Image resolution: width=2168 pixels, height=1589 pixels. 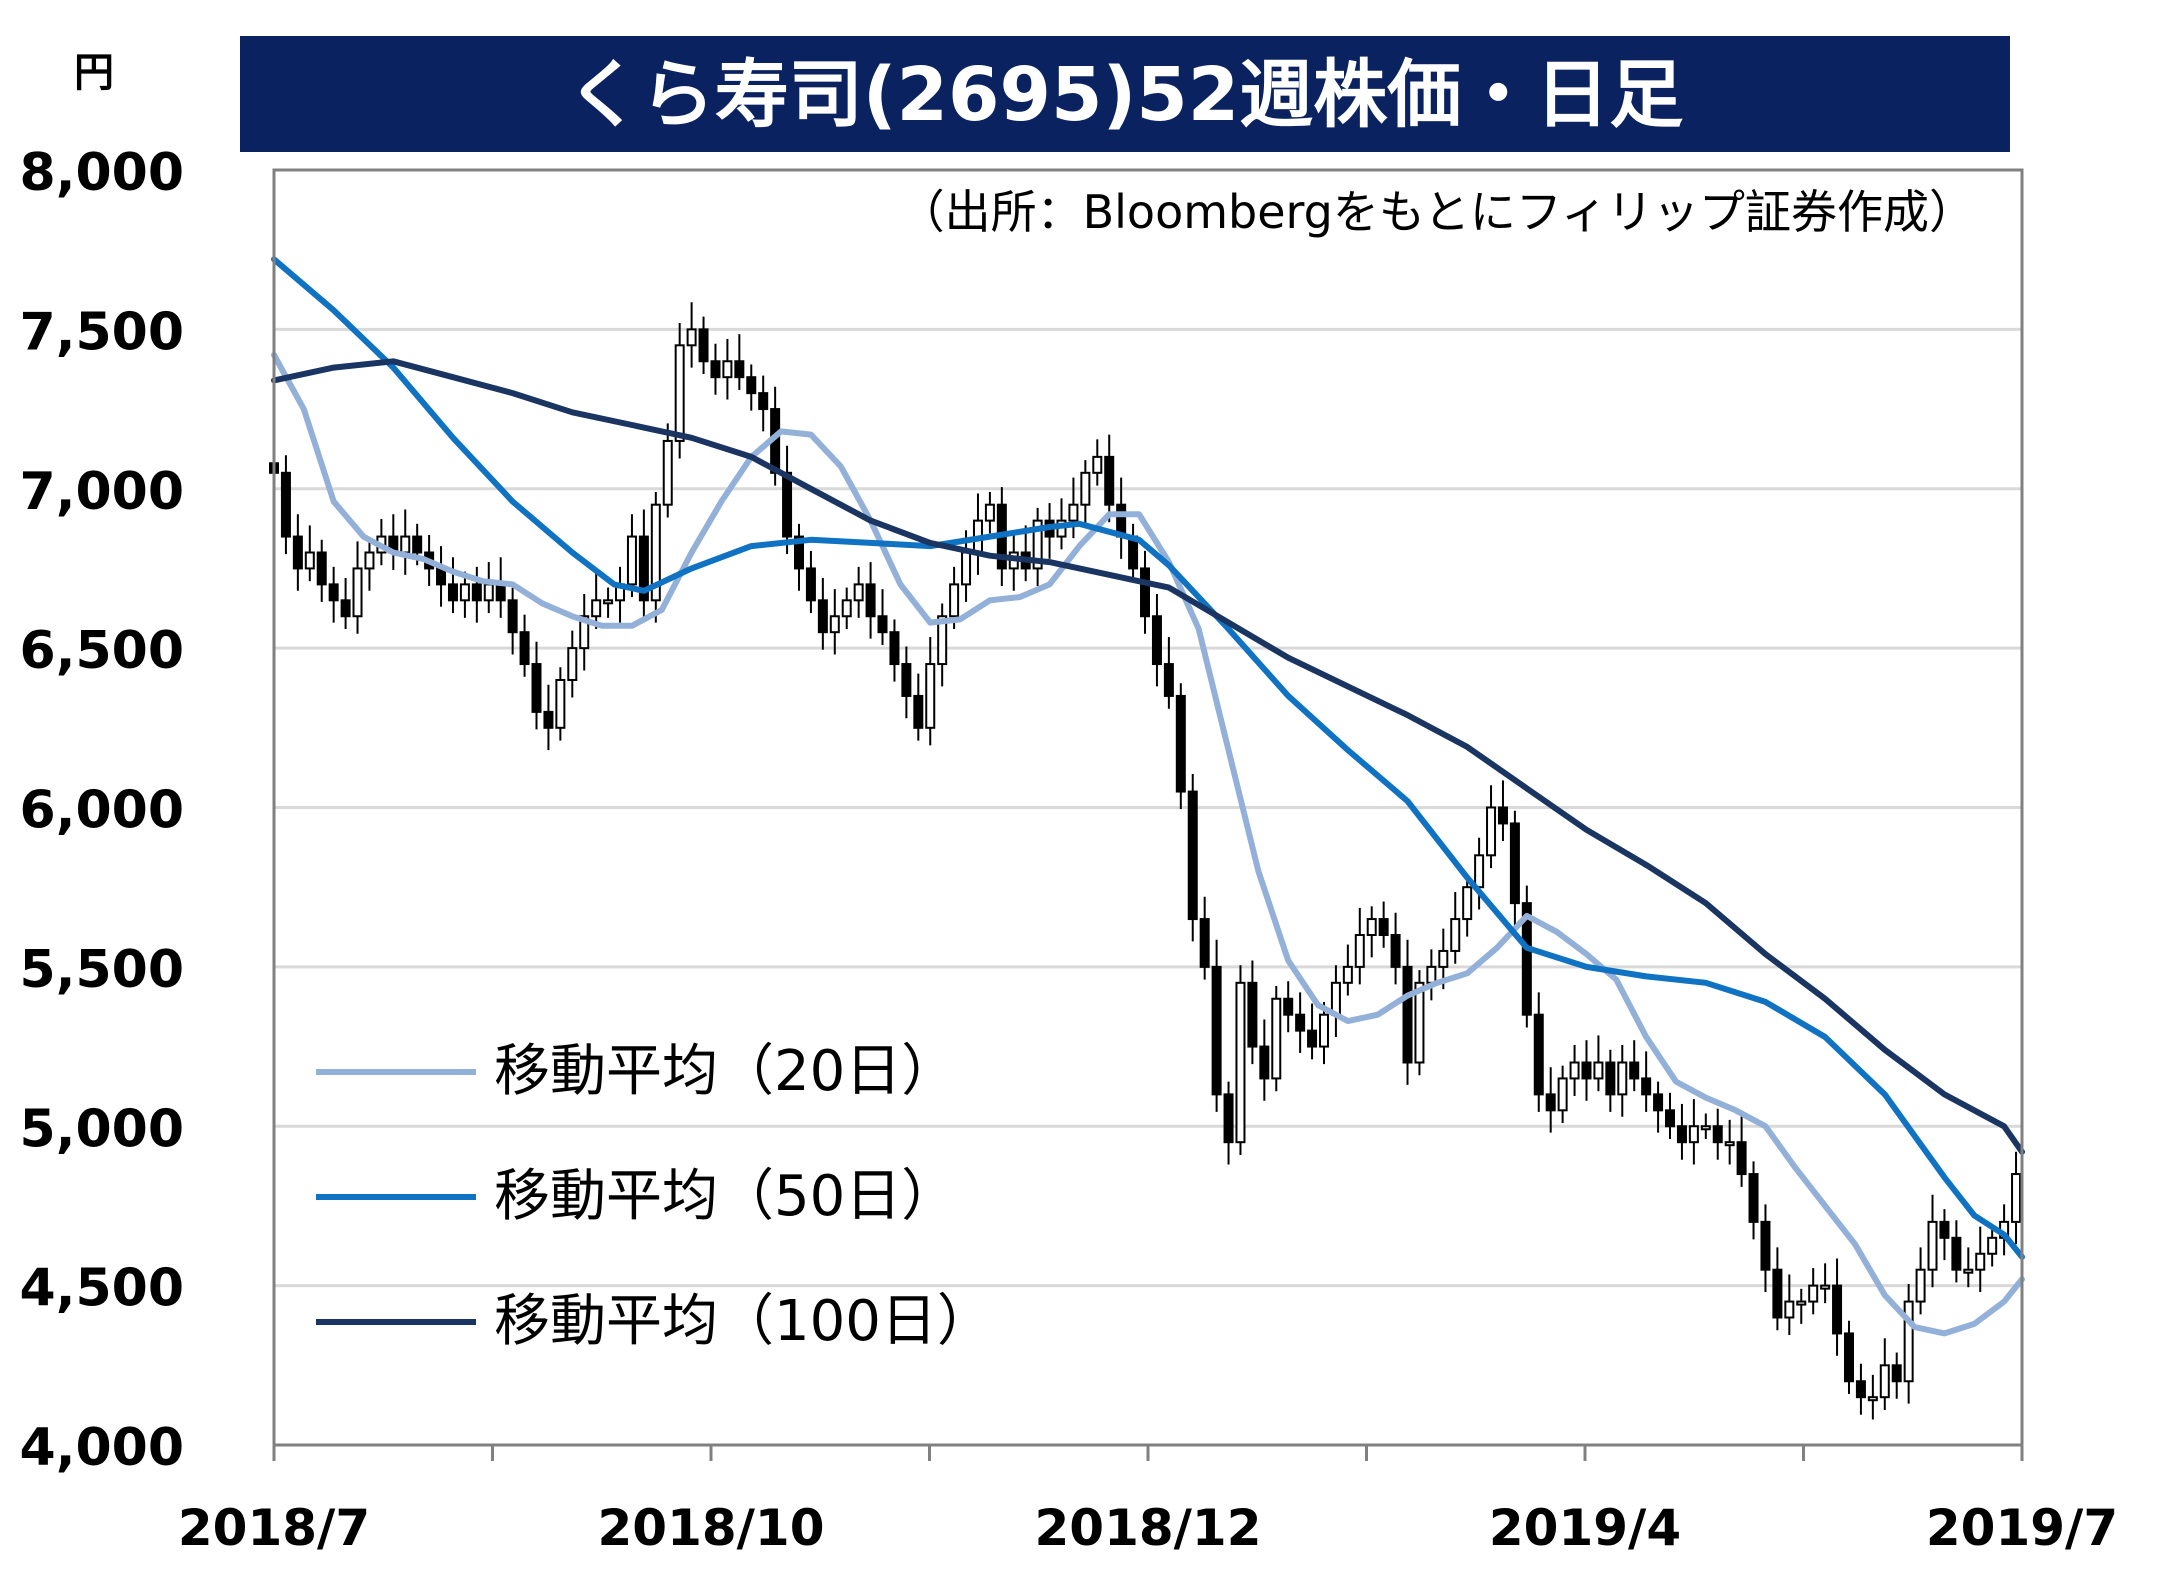 What do you see at coordinates (1125, 95) in the screenshot?
I see `chart-title: くら寿司(2695)52週株価・日足` at bounding box center [1125, 95].